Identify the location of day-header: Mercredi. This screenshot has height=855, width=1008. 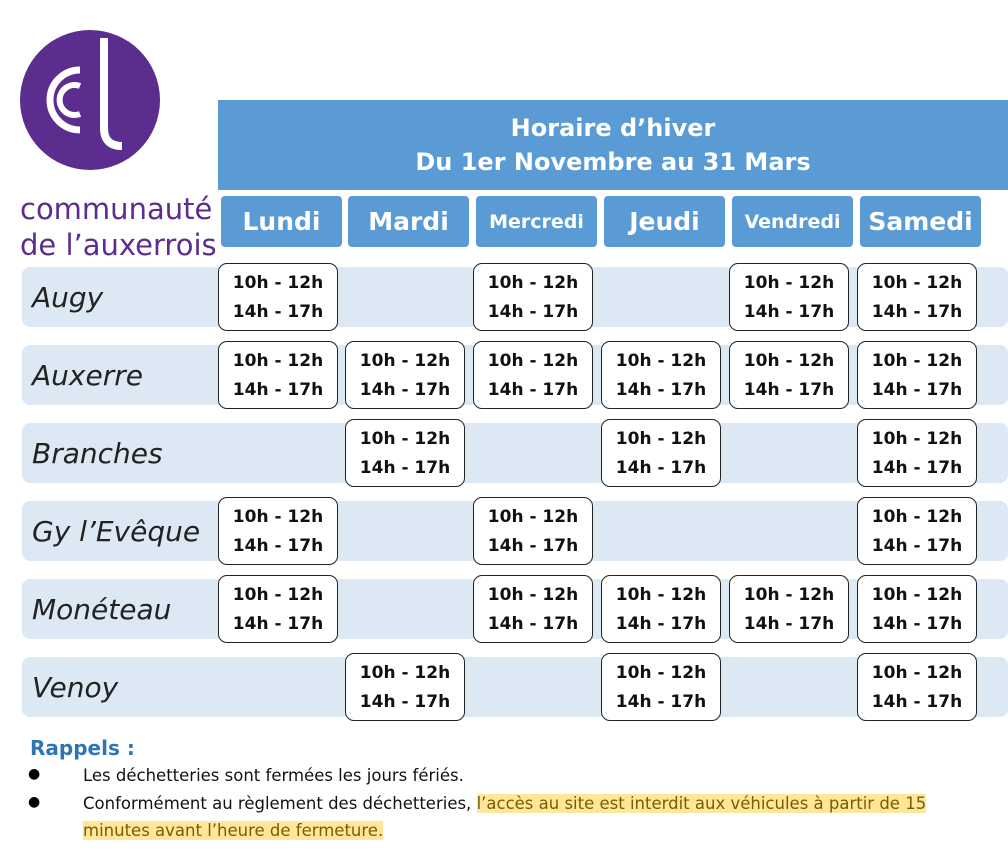
(536, 221).